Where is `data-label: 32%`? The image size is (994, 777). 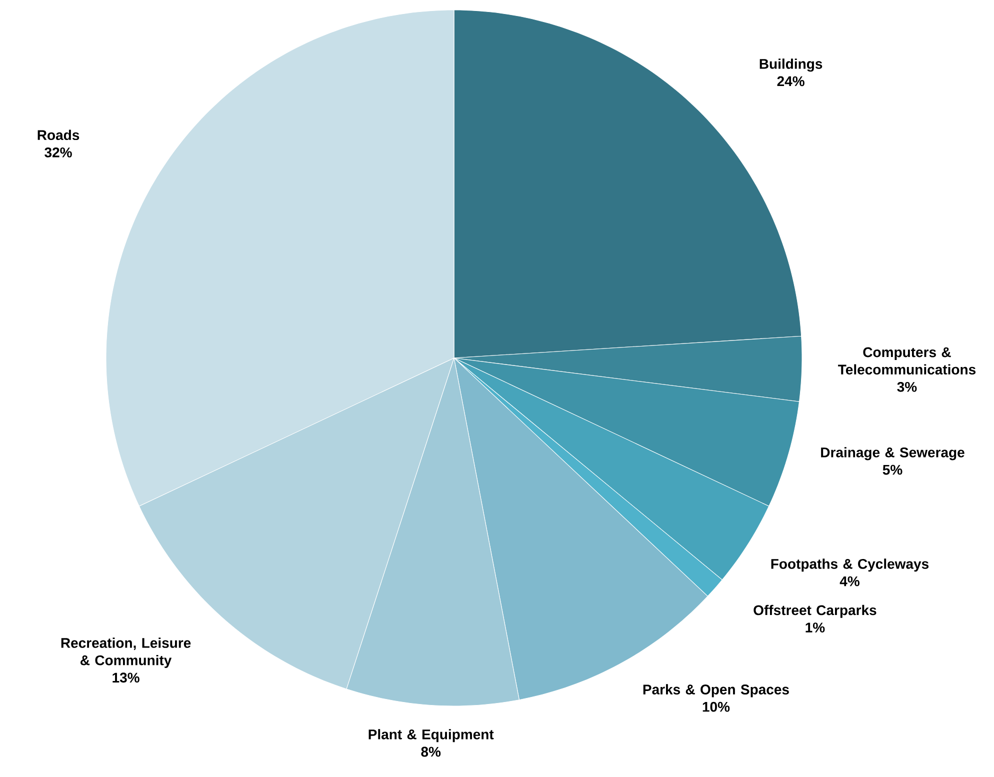 data-label: 32% is located at coordinates (58, 152).